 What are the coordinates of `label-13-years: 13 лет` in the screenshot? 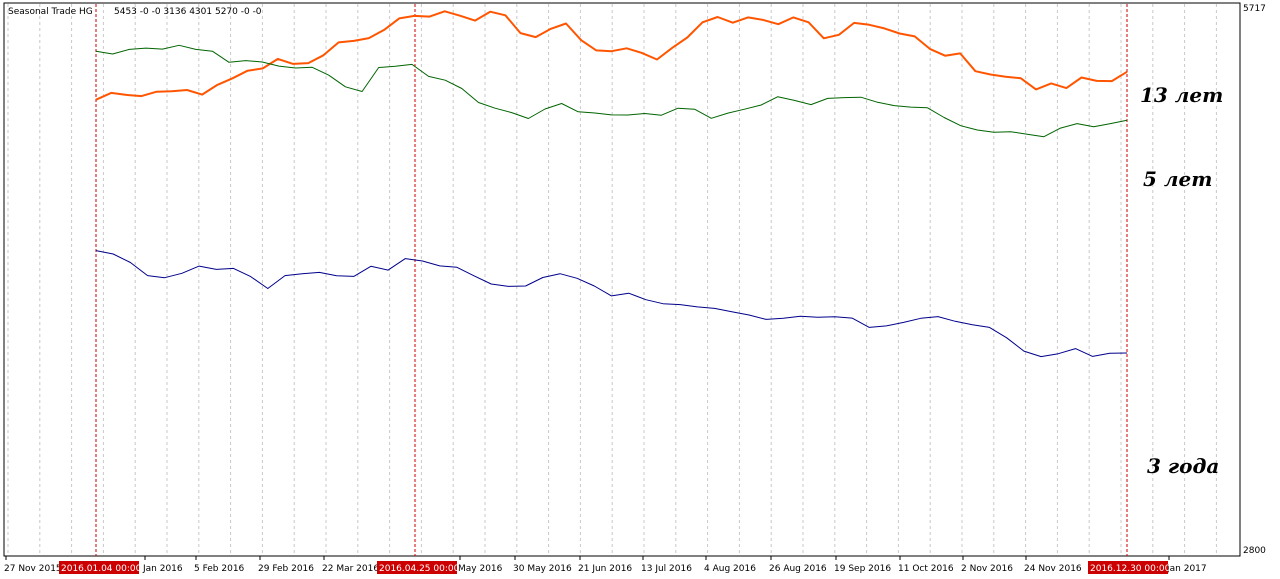 It's located at (1181, 95).